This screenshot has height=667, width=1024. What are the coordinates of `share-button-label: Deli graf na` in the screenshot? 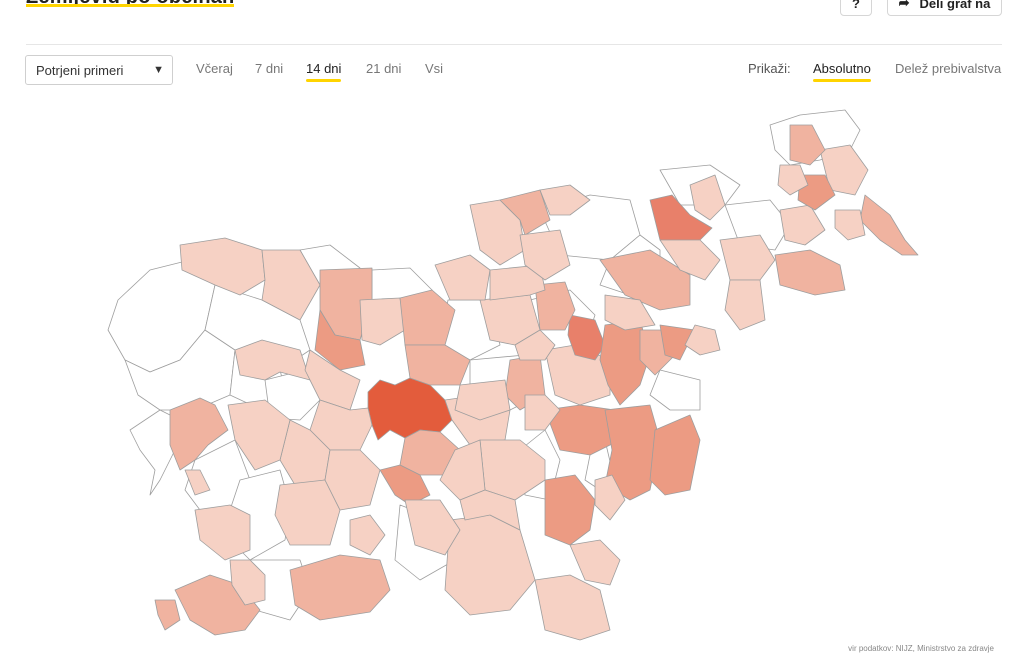 It's located at (955, 5).